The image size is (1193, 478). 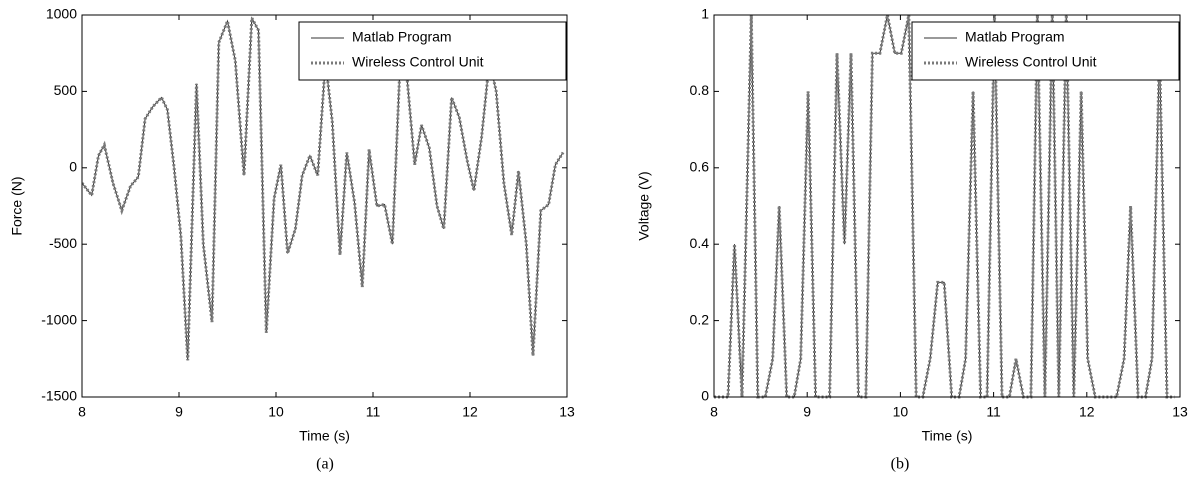 I want to click on y-tick-label: -500, so click(x=63, y=243).